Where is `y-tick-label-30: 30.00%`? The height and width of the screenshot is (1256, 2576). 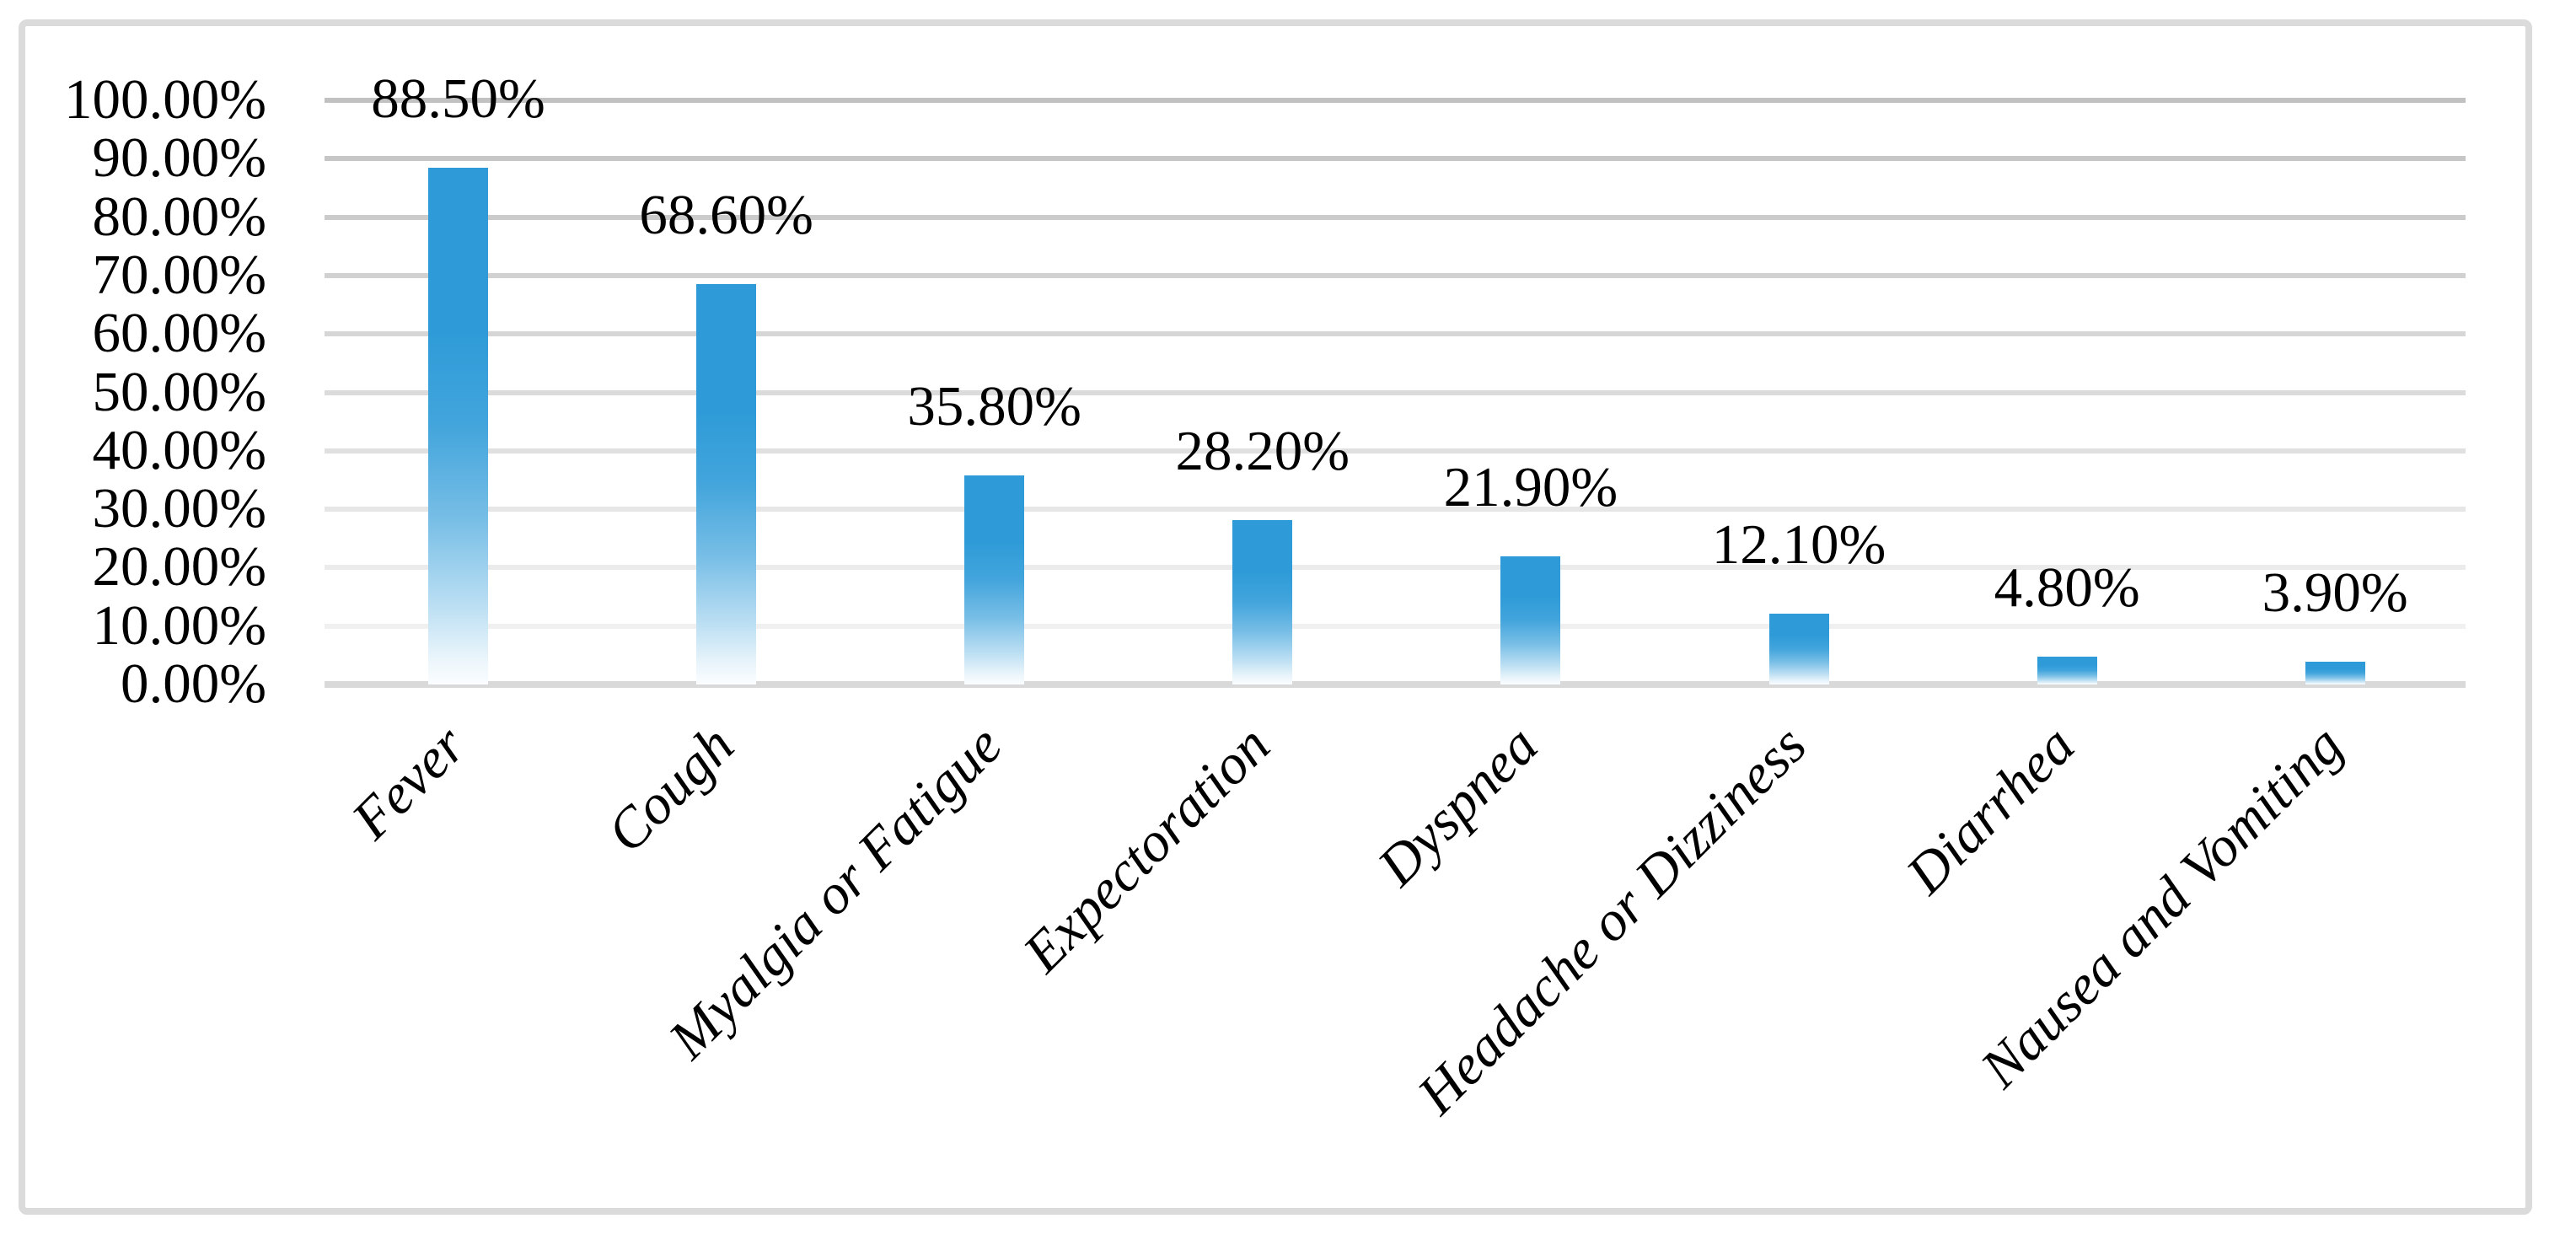 y-tick-label-30: 30.00% is located at coordinates (179, 508).